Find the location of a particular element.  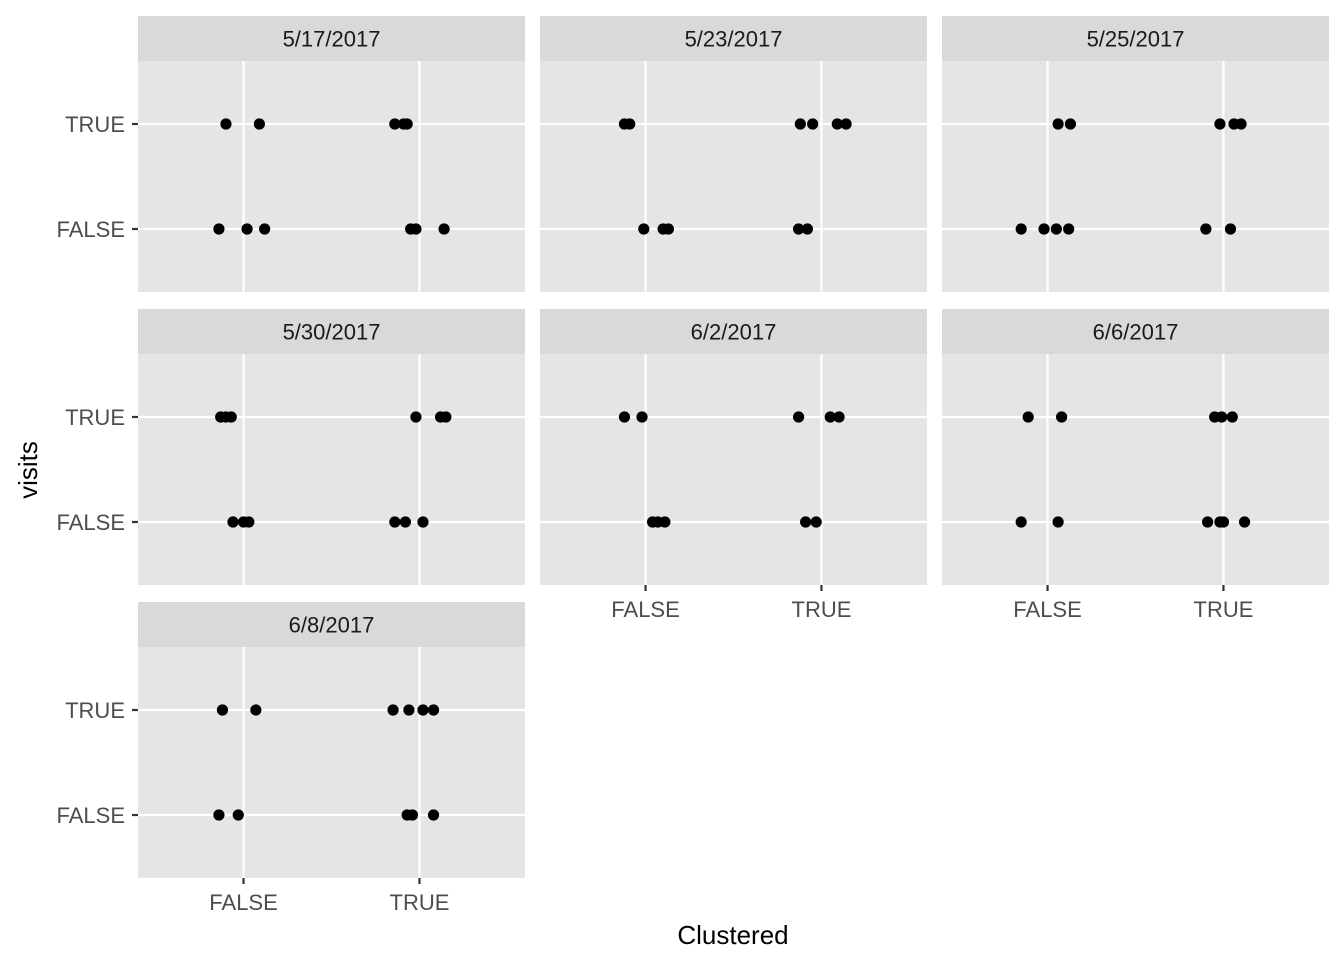

facet-panel: 6/6/2017 FALSE TRUE is located at coordinates (1135, 465).